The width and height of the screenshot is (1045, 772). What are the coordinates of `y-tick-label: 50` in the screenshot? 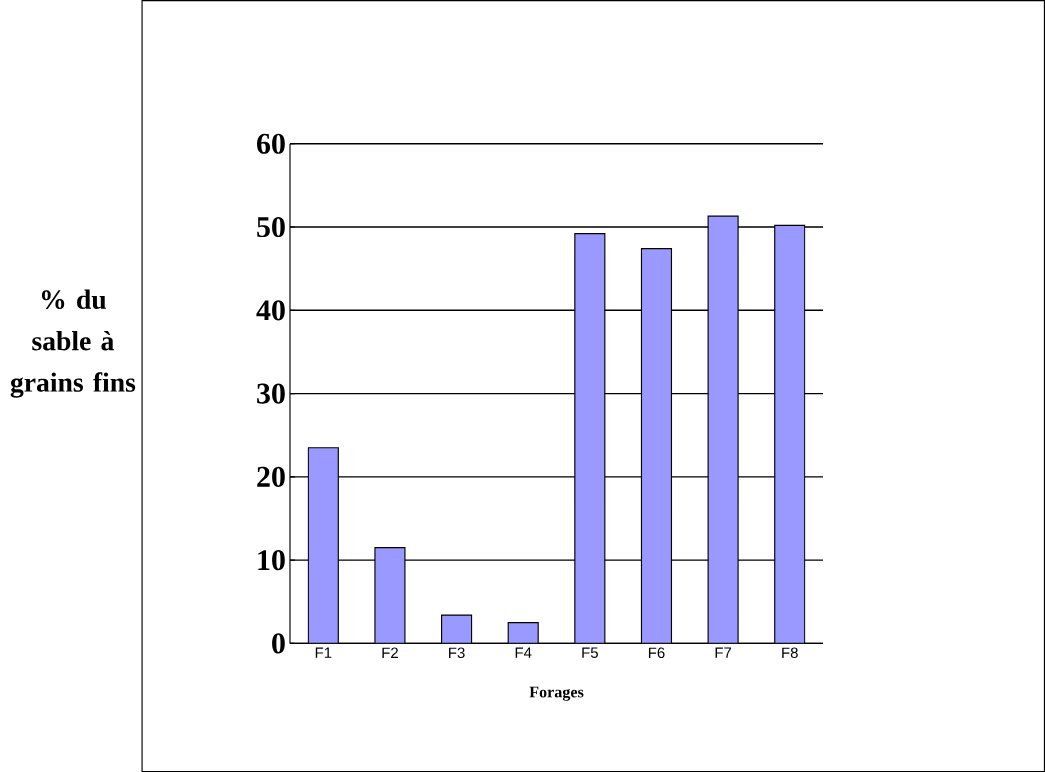 It's located at (271, 226).